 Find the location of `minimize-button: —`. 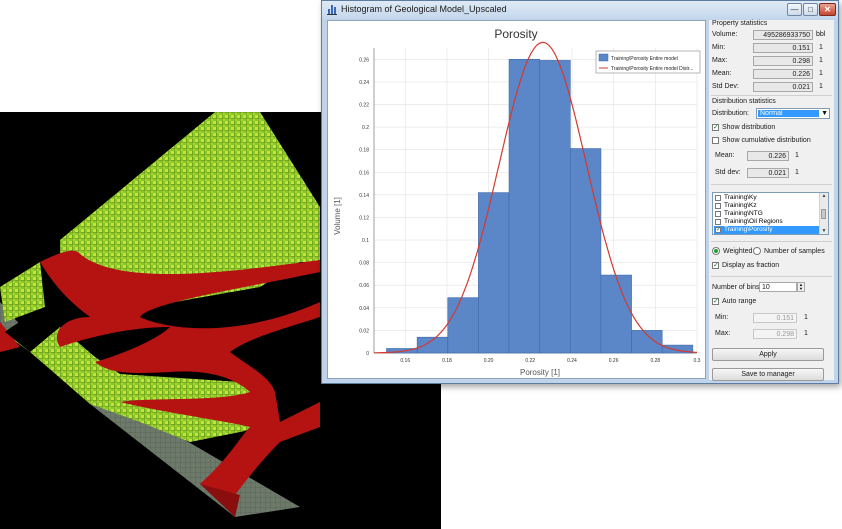

minimize-button: — is located at coordinates (794, 9).